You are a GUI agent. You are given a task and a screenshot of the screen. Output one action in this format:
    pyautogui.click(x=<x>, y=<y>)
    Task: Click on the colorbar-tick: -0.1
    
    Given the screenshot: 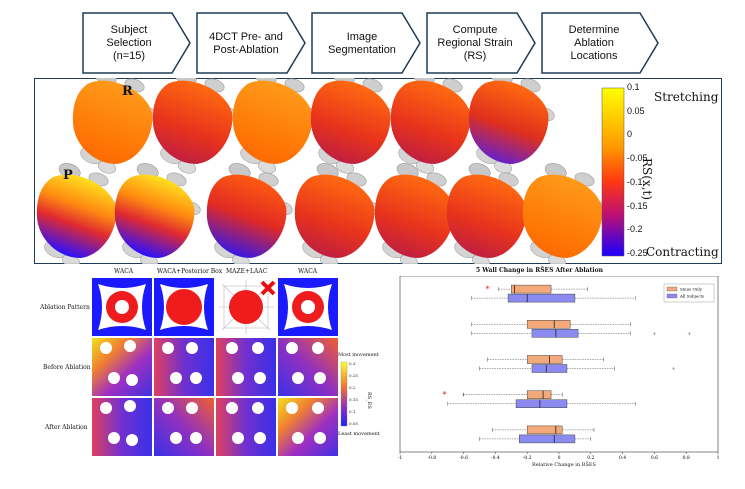 What is the action you would take?
    pyautogui.click(x=635, y=181)
    